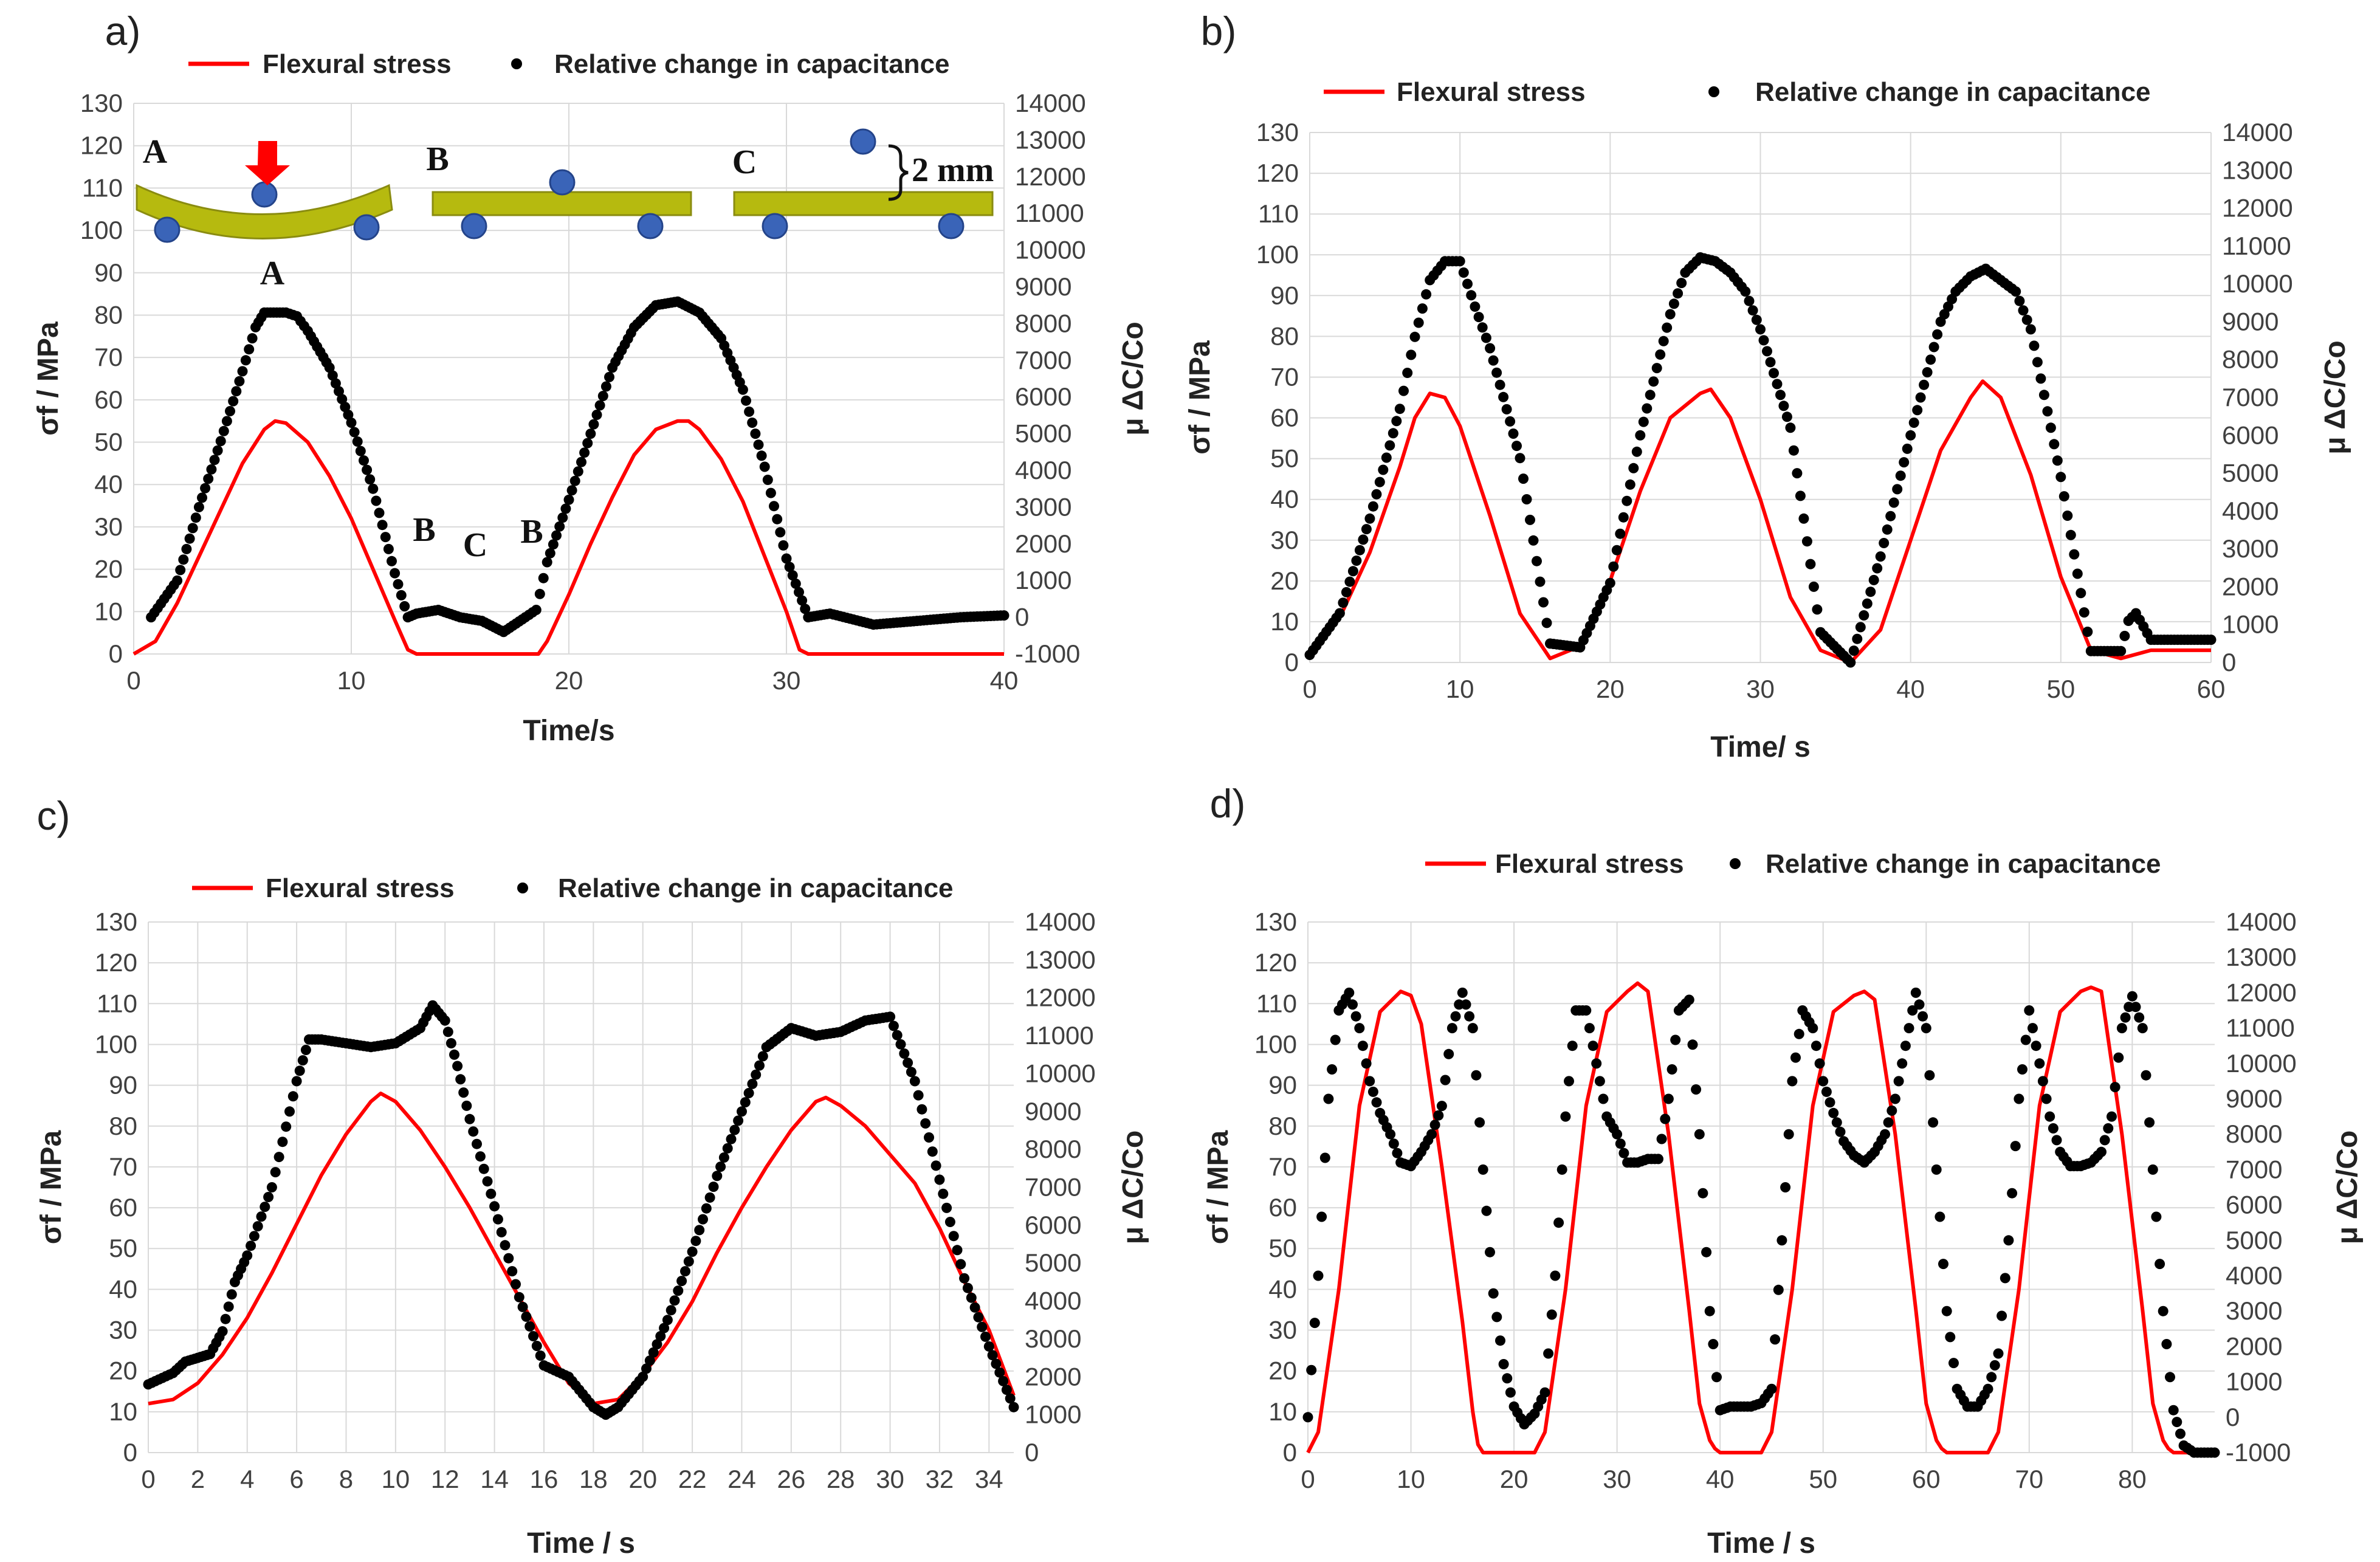 Image resolution: width=2380 pixels, height=1562 pixels. I want to click on x-tick-label: 0, so click(133, 680).